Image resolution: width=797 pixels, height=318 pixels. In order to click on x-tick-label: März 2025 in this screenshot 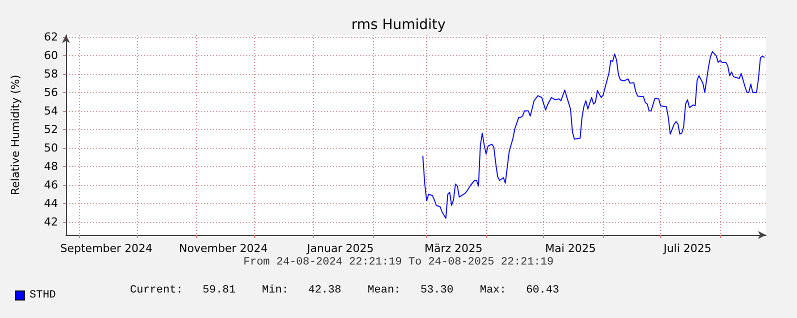, I will do `click(453, 248)`.